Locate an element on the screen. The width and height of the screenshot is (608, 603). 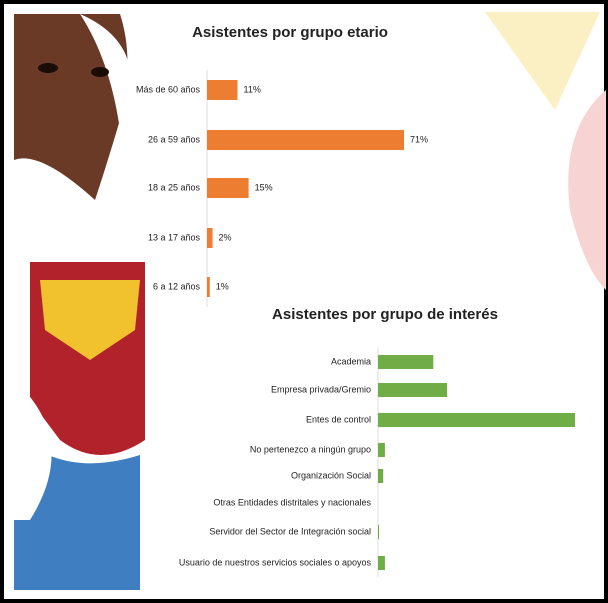
category-label: Academia is located at coordinates (351, 361).